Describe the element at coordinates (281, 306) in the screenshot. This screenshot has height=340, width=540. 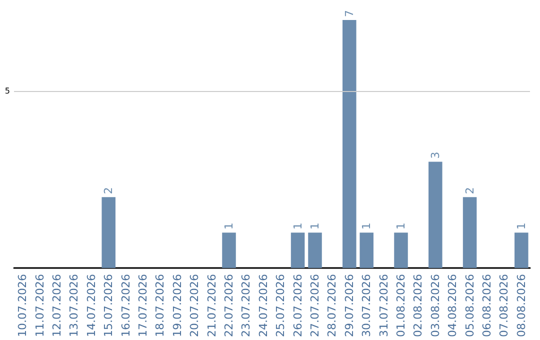
I see `x-tick-label: 25.07.2026` at that location.